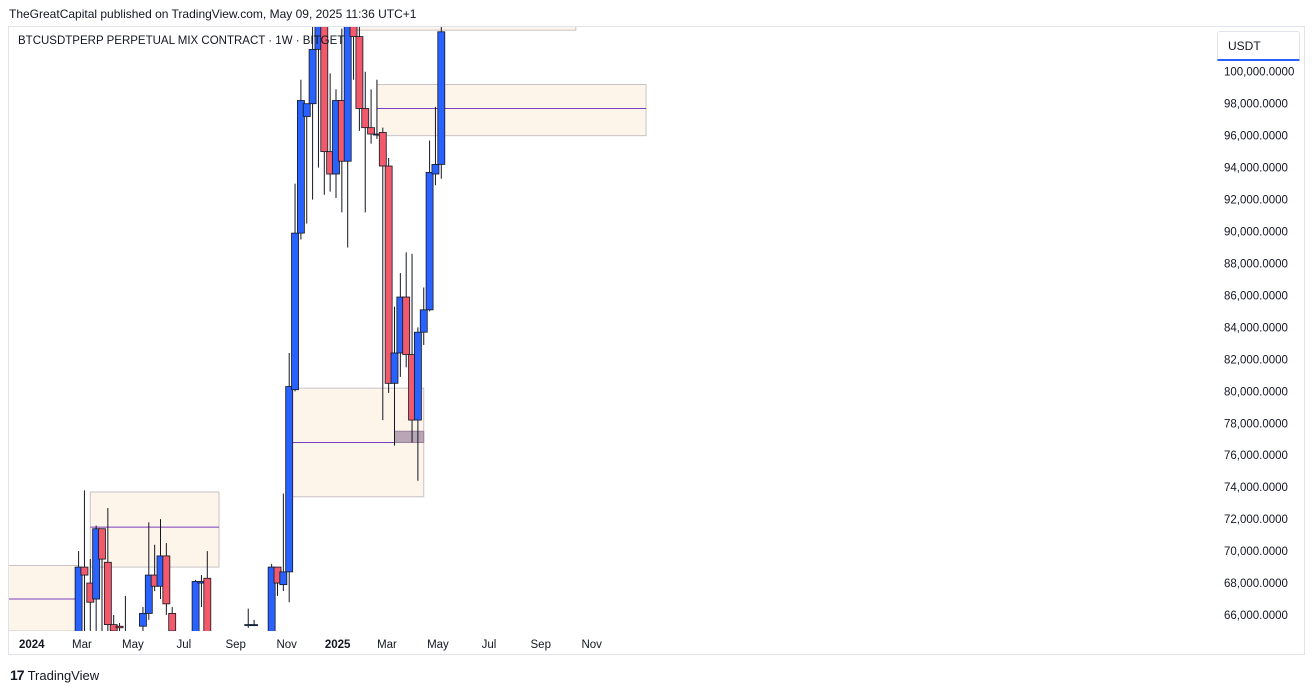 The width and height of the screenshot is (1314, 693). Describe the element at coordinates (1256, 456) in the screenshot. I see `price-tick-label: 76,000.0000` at that location.